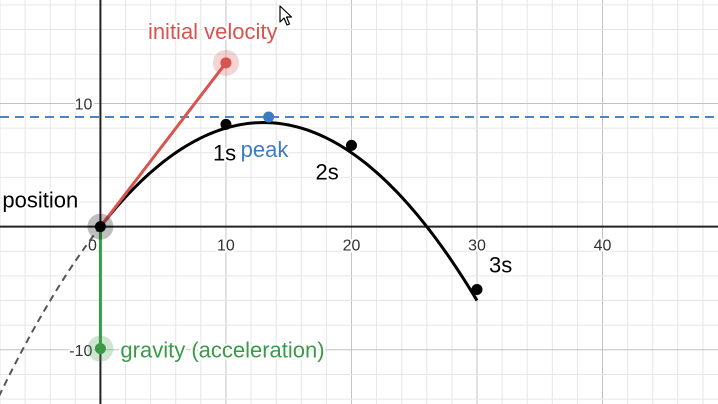 This screenshot has width=718, height=404. Describe the element at coordinates (500, 264) in the screenshot. I see `point-label-3s: 3s` at that location.